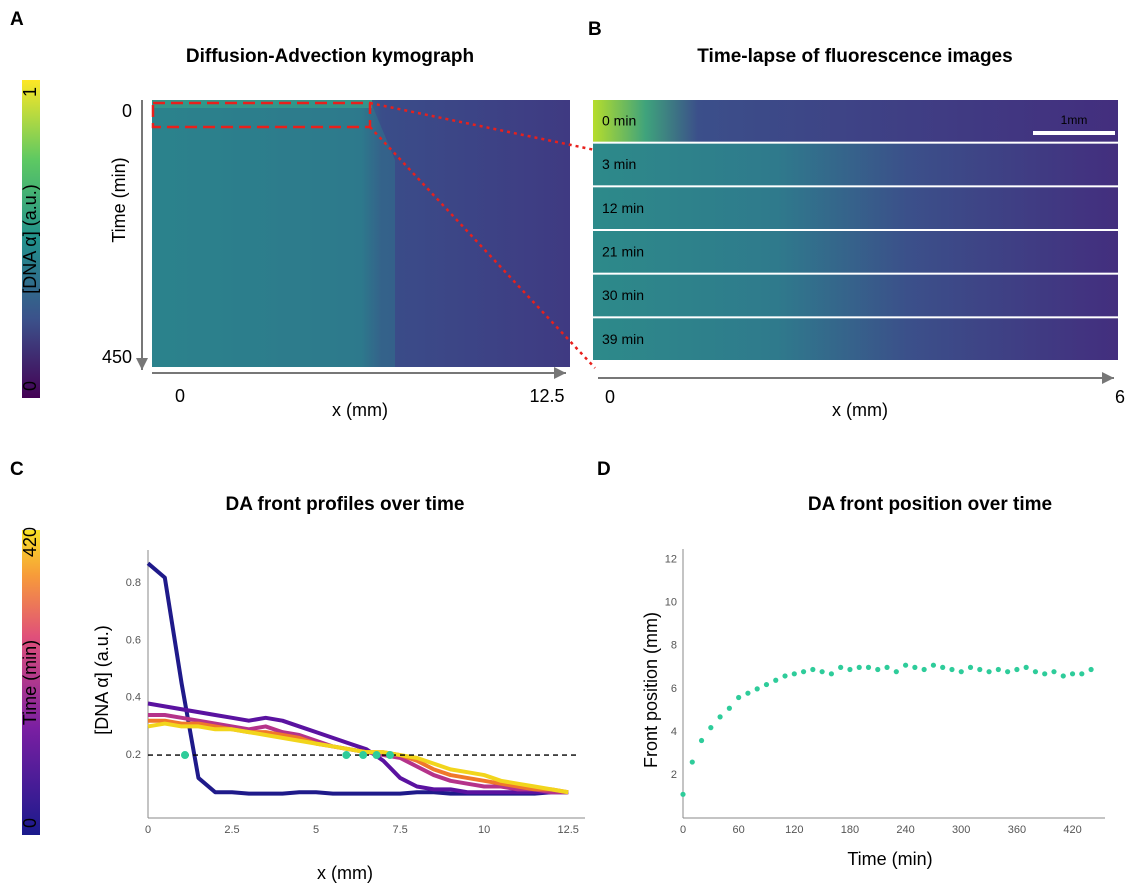 Image resolution: width=1138 pixels, height=891 pixels. I want to click on x-tick-label: 7.5, so click(399, 830).